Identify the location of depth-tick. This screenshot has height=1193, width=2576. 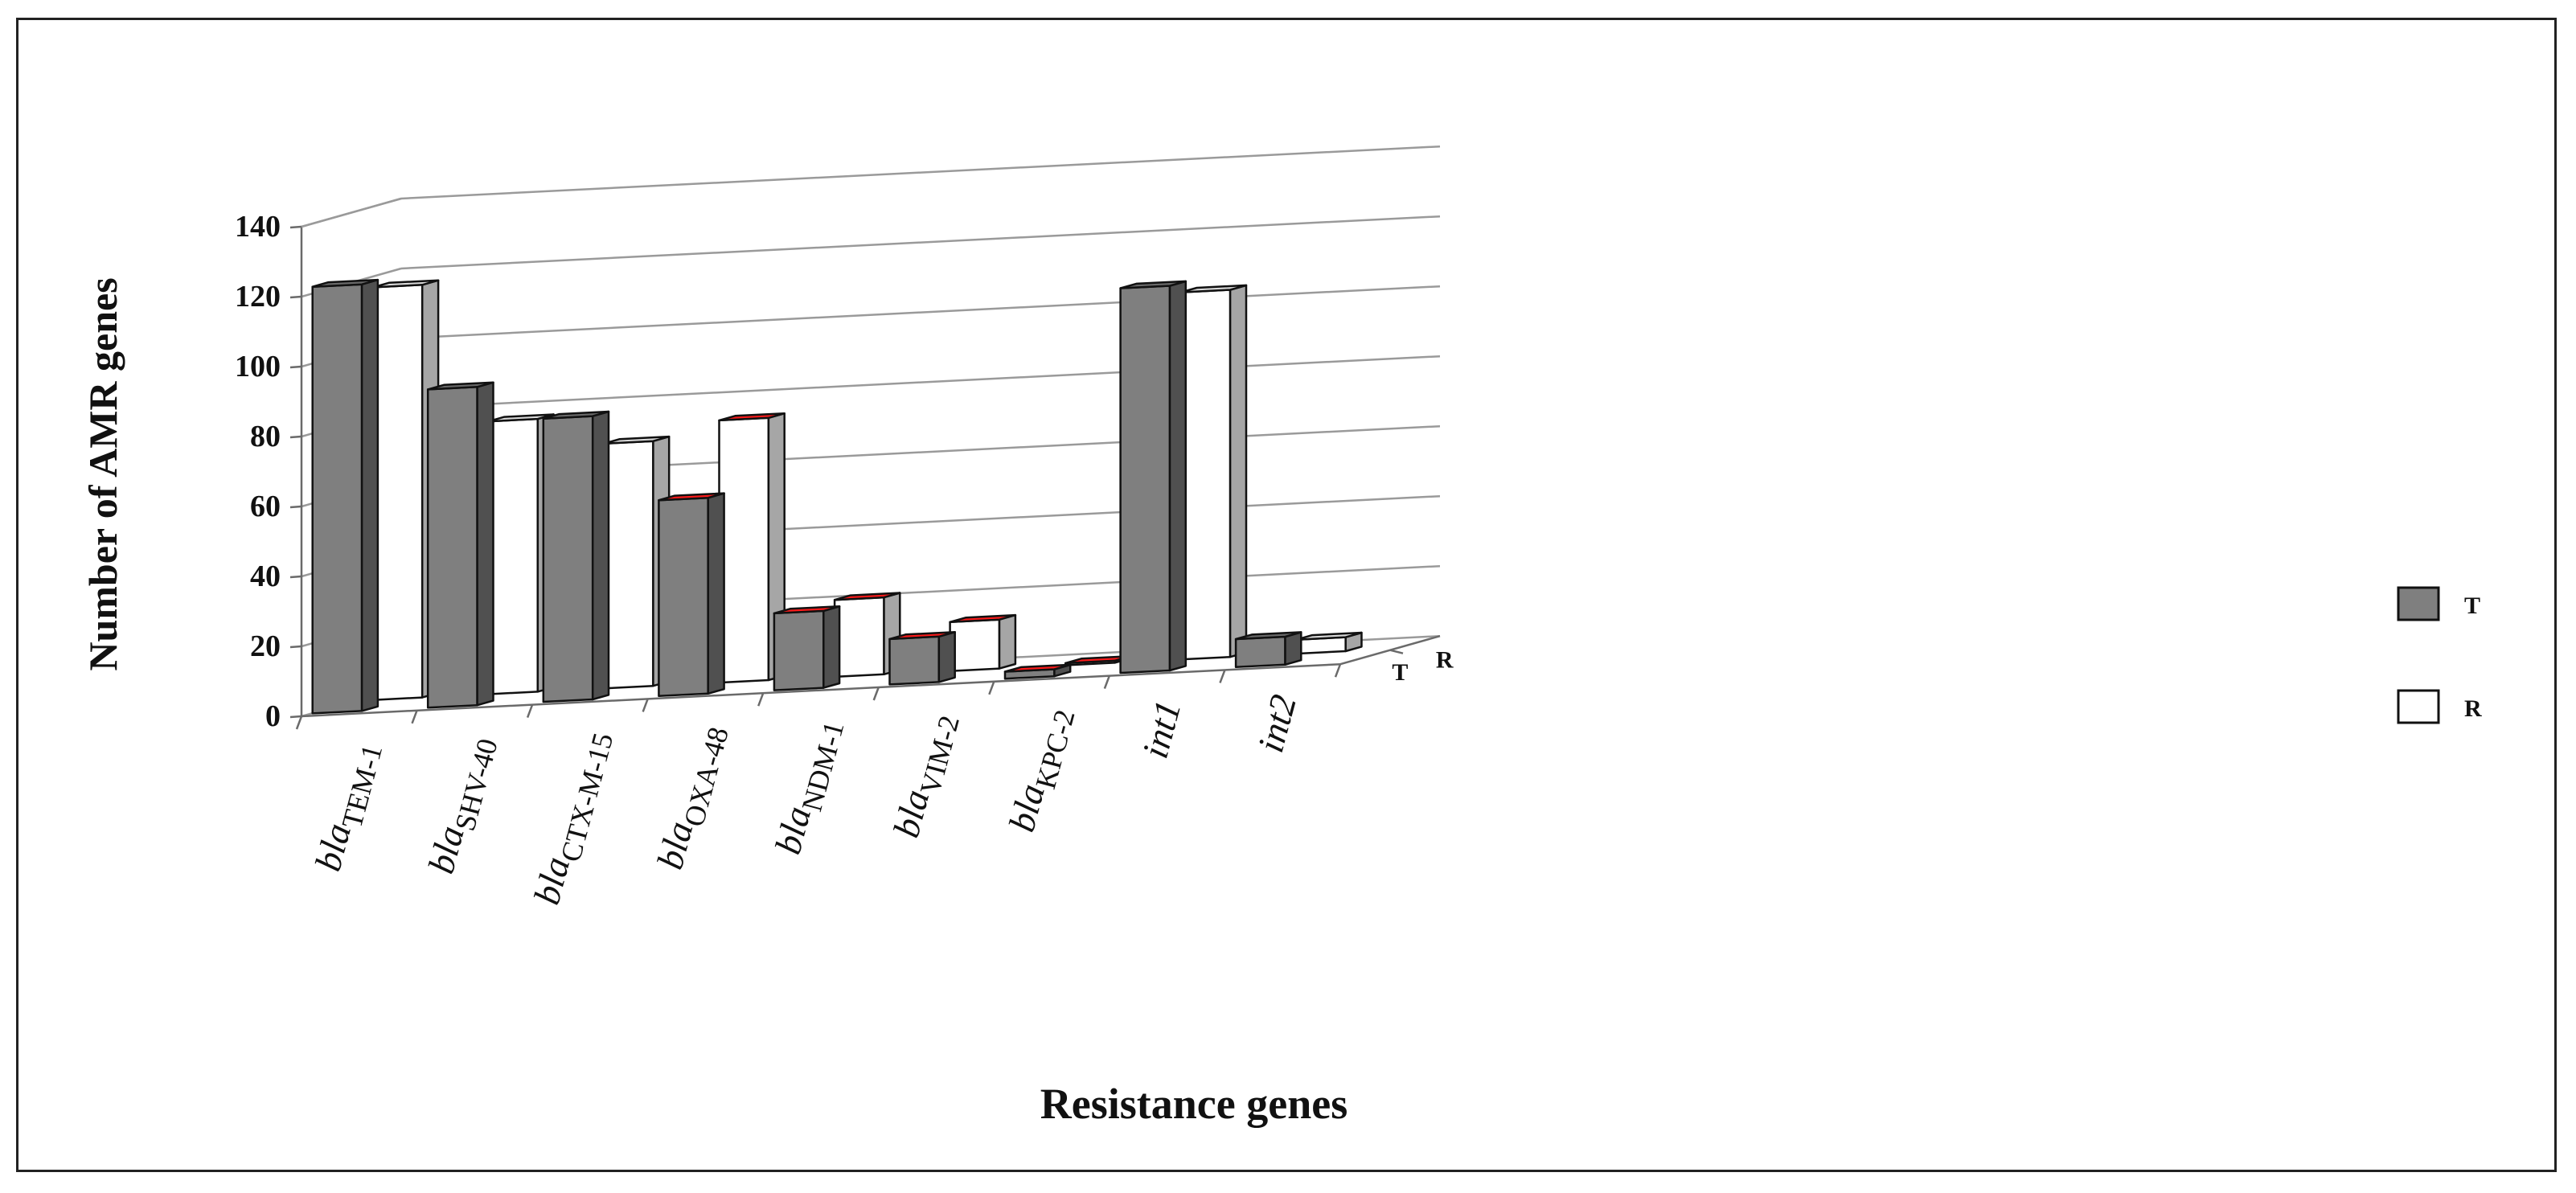
(1397, 652).